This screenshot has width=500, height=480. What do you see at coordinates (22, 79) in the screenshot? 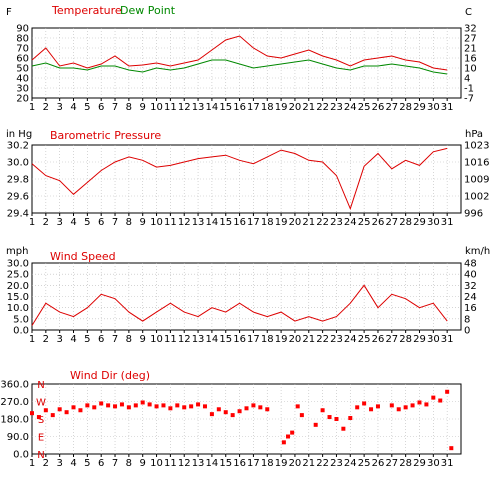
I see `y-tick-label: 40` at bounding box center [22, 79].